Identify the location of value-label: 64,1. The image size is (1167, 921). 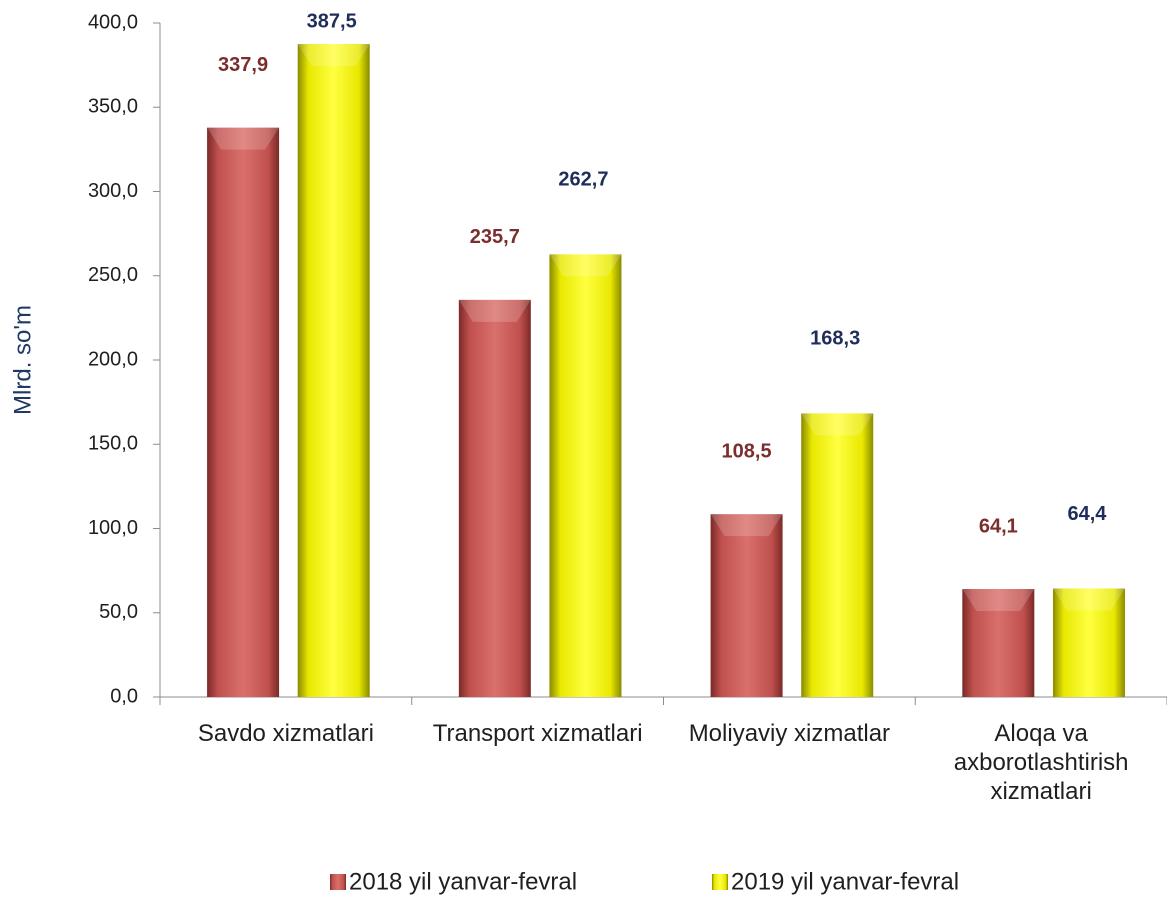
(998, 526).